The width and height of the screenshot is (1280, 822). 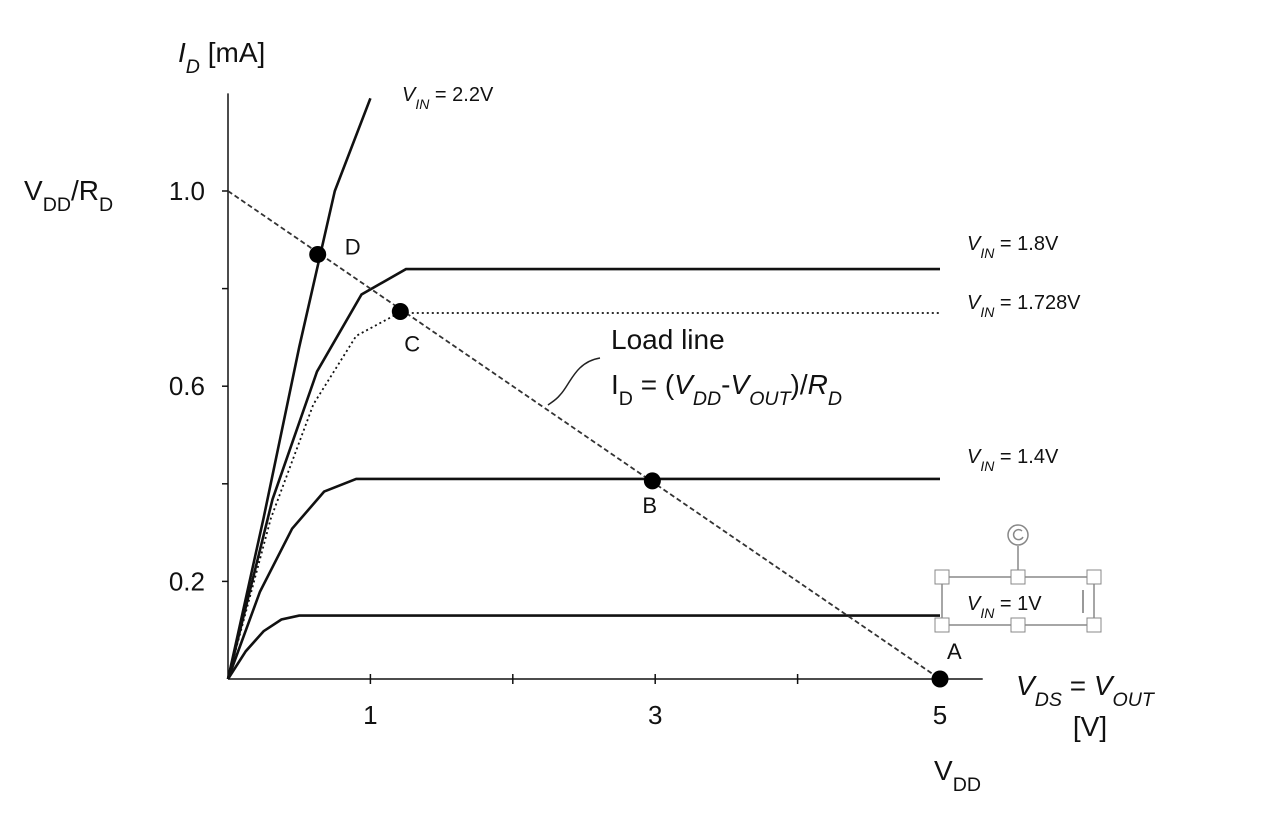 I want to click on series-label: VIN = 2.2V, so click(x=448, y=98).